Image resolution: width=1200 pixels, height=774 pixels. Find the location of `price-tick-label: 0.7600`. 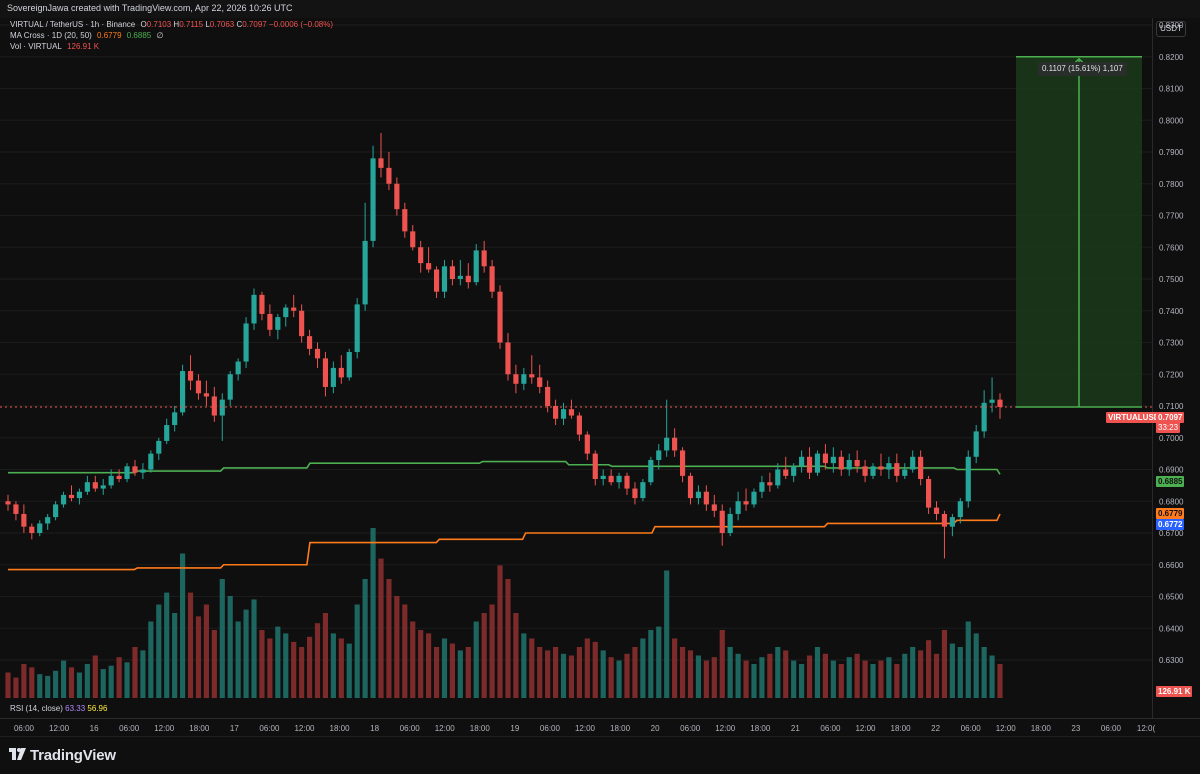

price-tick-label: 0.7600 is located at coordinates (1171, 247).